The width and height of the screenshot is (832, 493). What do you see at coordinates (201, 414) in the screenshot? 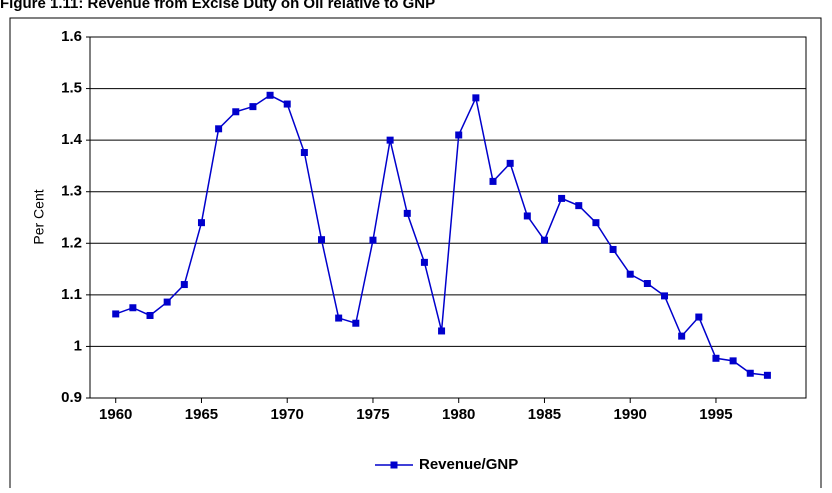
I see `x-tick-label: 1965` at bounding box center [201, 414].